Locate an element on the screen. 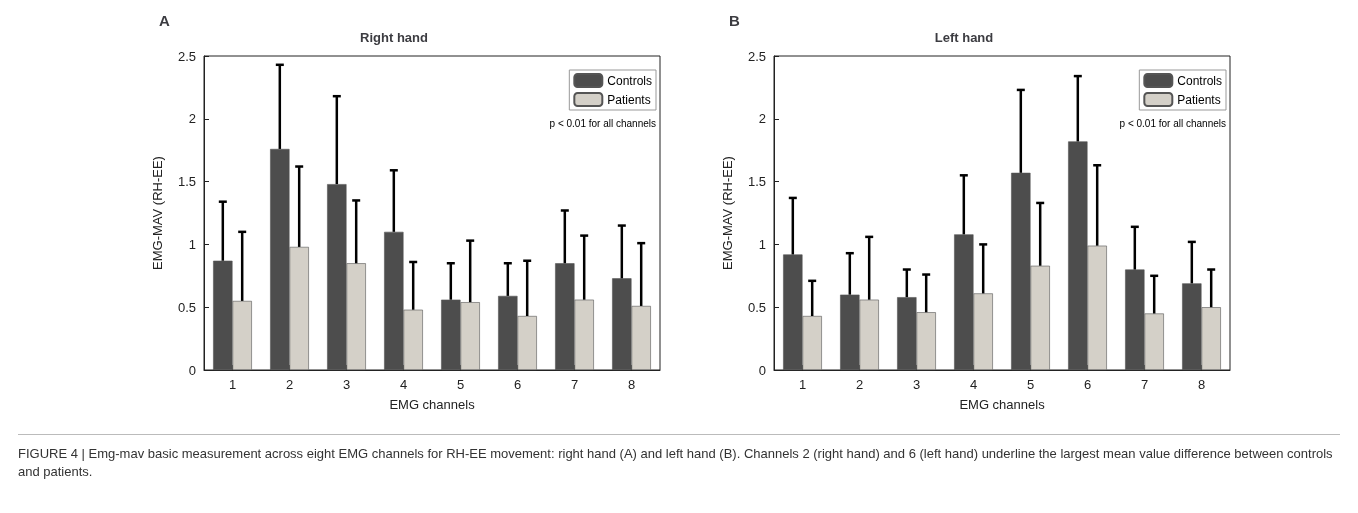 The height and width of the screenshot is (513, 1358). caption: FIGURE 4 | Emg-mav basic measurement across eight EMG channels for RH-EE movement: right hand (A) and left hand (B). Channels 2 (right hand) and 6 (left hand) underline the largest mean value difference between controls and patients. is located at coordinates (676, 463).